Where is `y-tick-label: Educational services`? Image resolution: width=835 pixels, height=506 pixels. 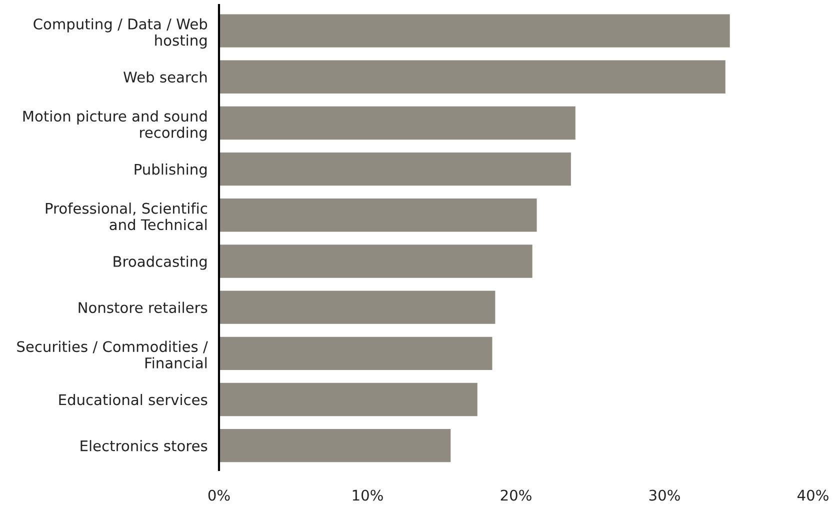 y-tick-label: Educational services is located at coordinates (133, 400).